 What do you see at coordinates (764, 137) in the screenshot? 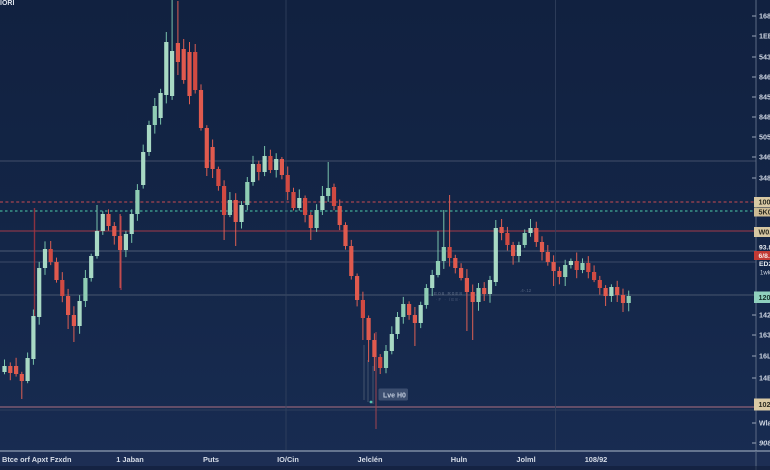
I see `svg-text: 505` at bounding box center [764, 137].